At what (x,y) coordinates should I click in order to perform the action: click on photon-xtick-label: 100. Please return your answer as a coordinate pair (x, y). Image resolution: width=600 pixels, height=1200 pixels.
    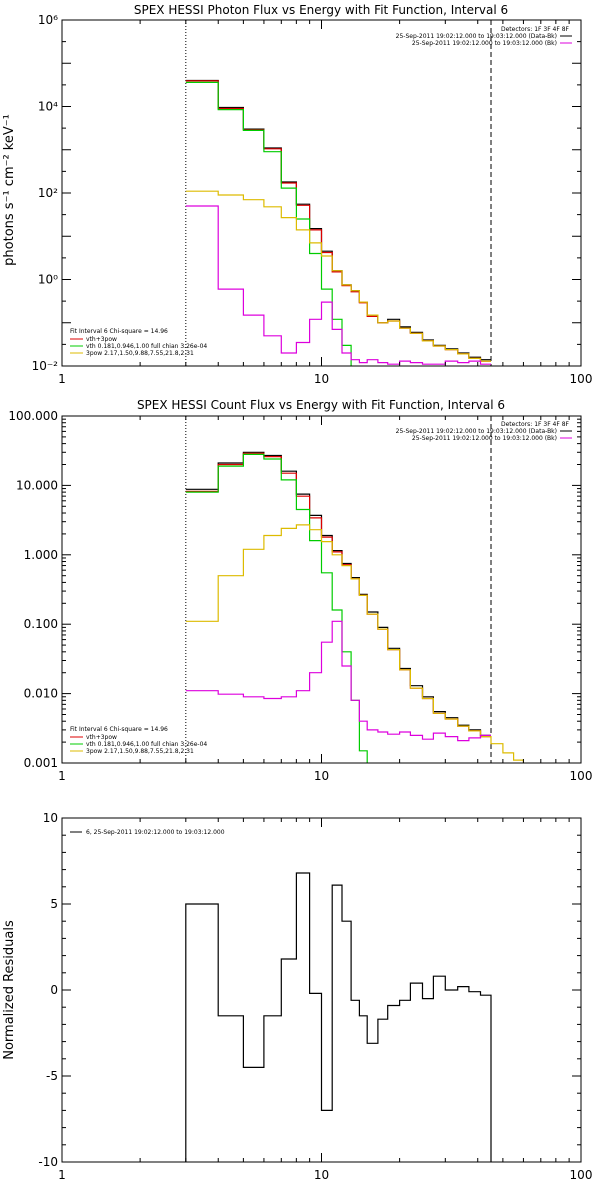
    Looking at the image, I should click on (581, 379).